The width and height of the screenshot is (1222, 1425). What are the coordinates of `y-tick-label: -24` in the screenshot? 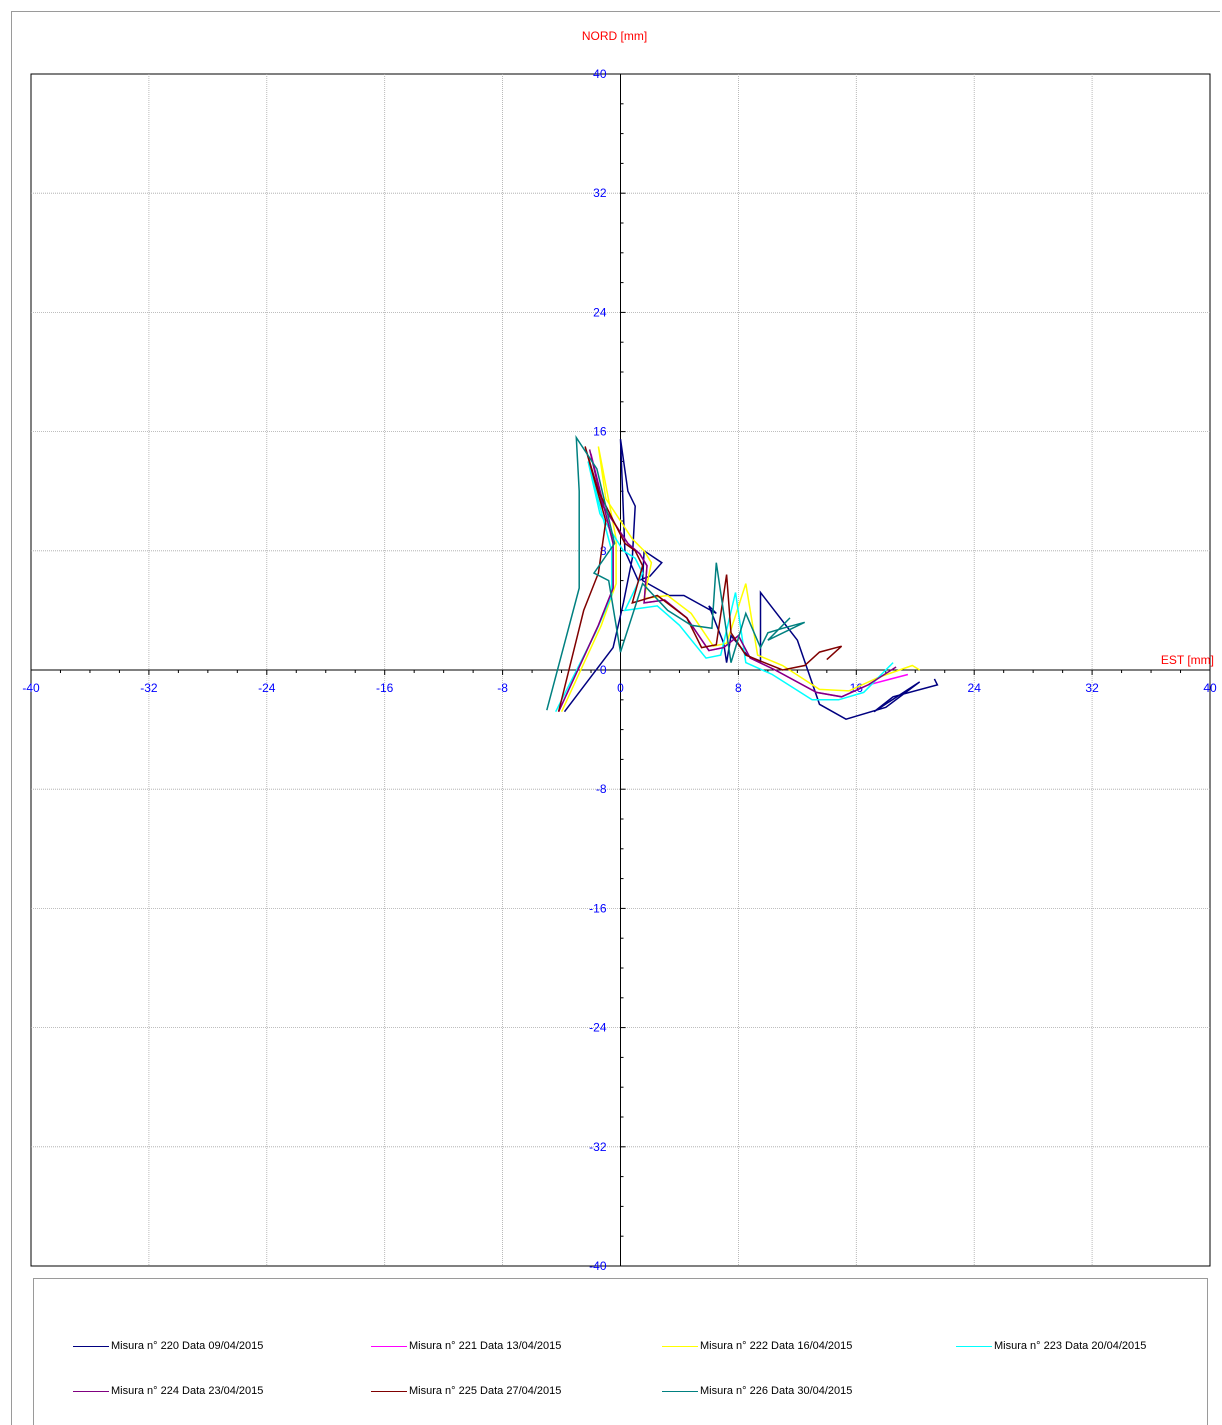 It's located at (598, 1028).